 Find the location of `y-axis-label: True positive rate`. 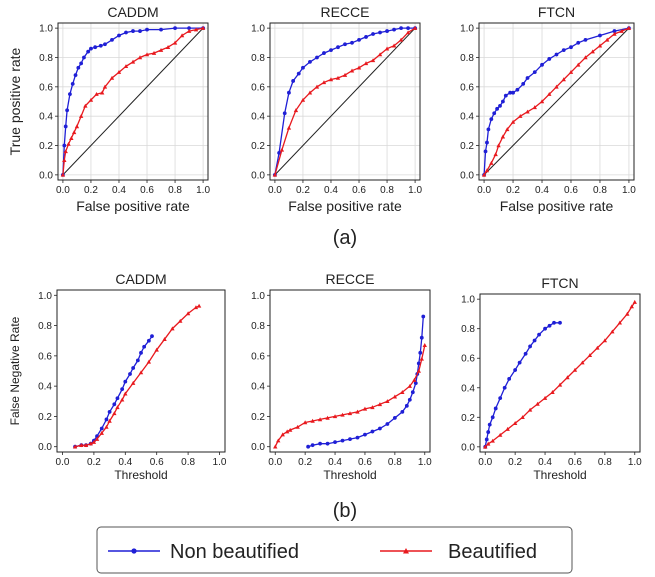

y-axis-label: True positive rate is located at coordinates (15, 101).